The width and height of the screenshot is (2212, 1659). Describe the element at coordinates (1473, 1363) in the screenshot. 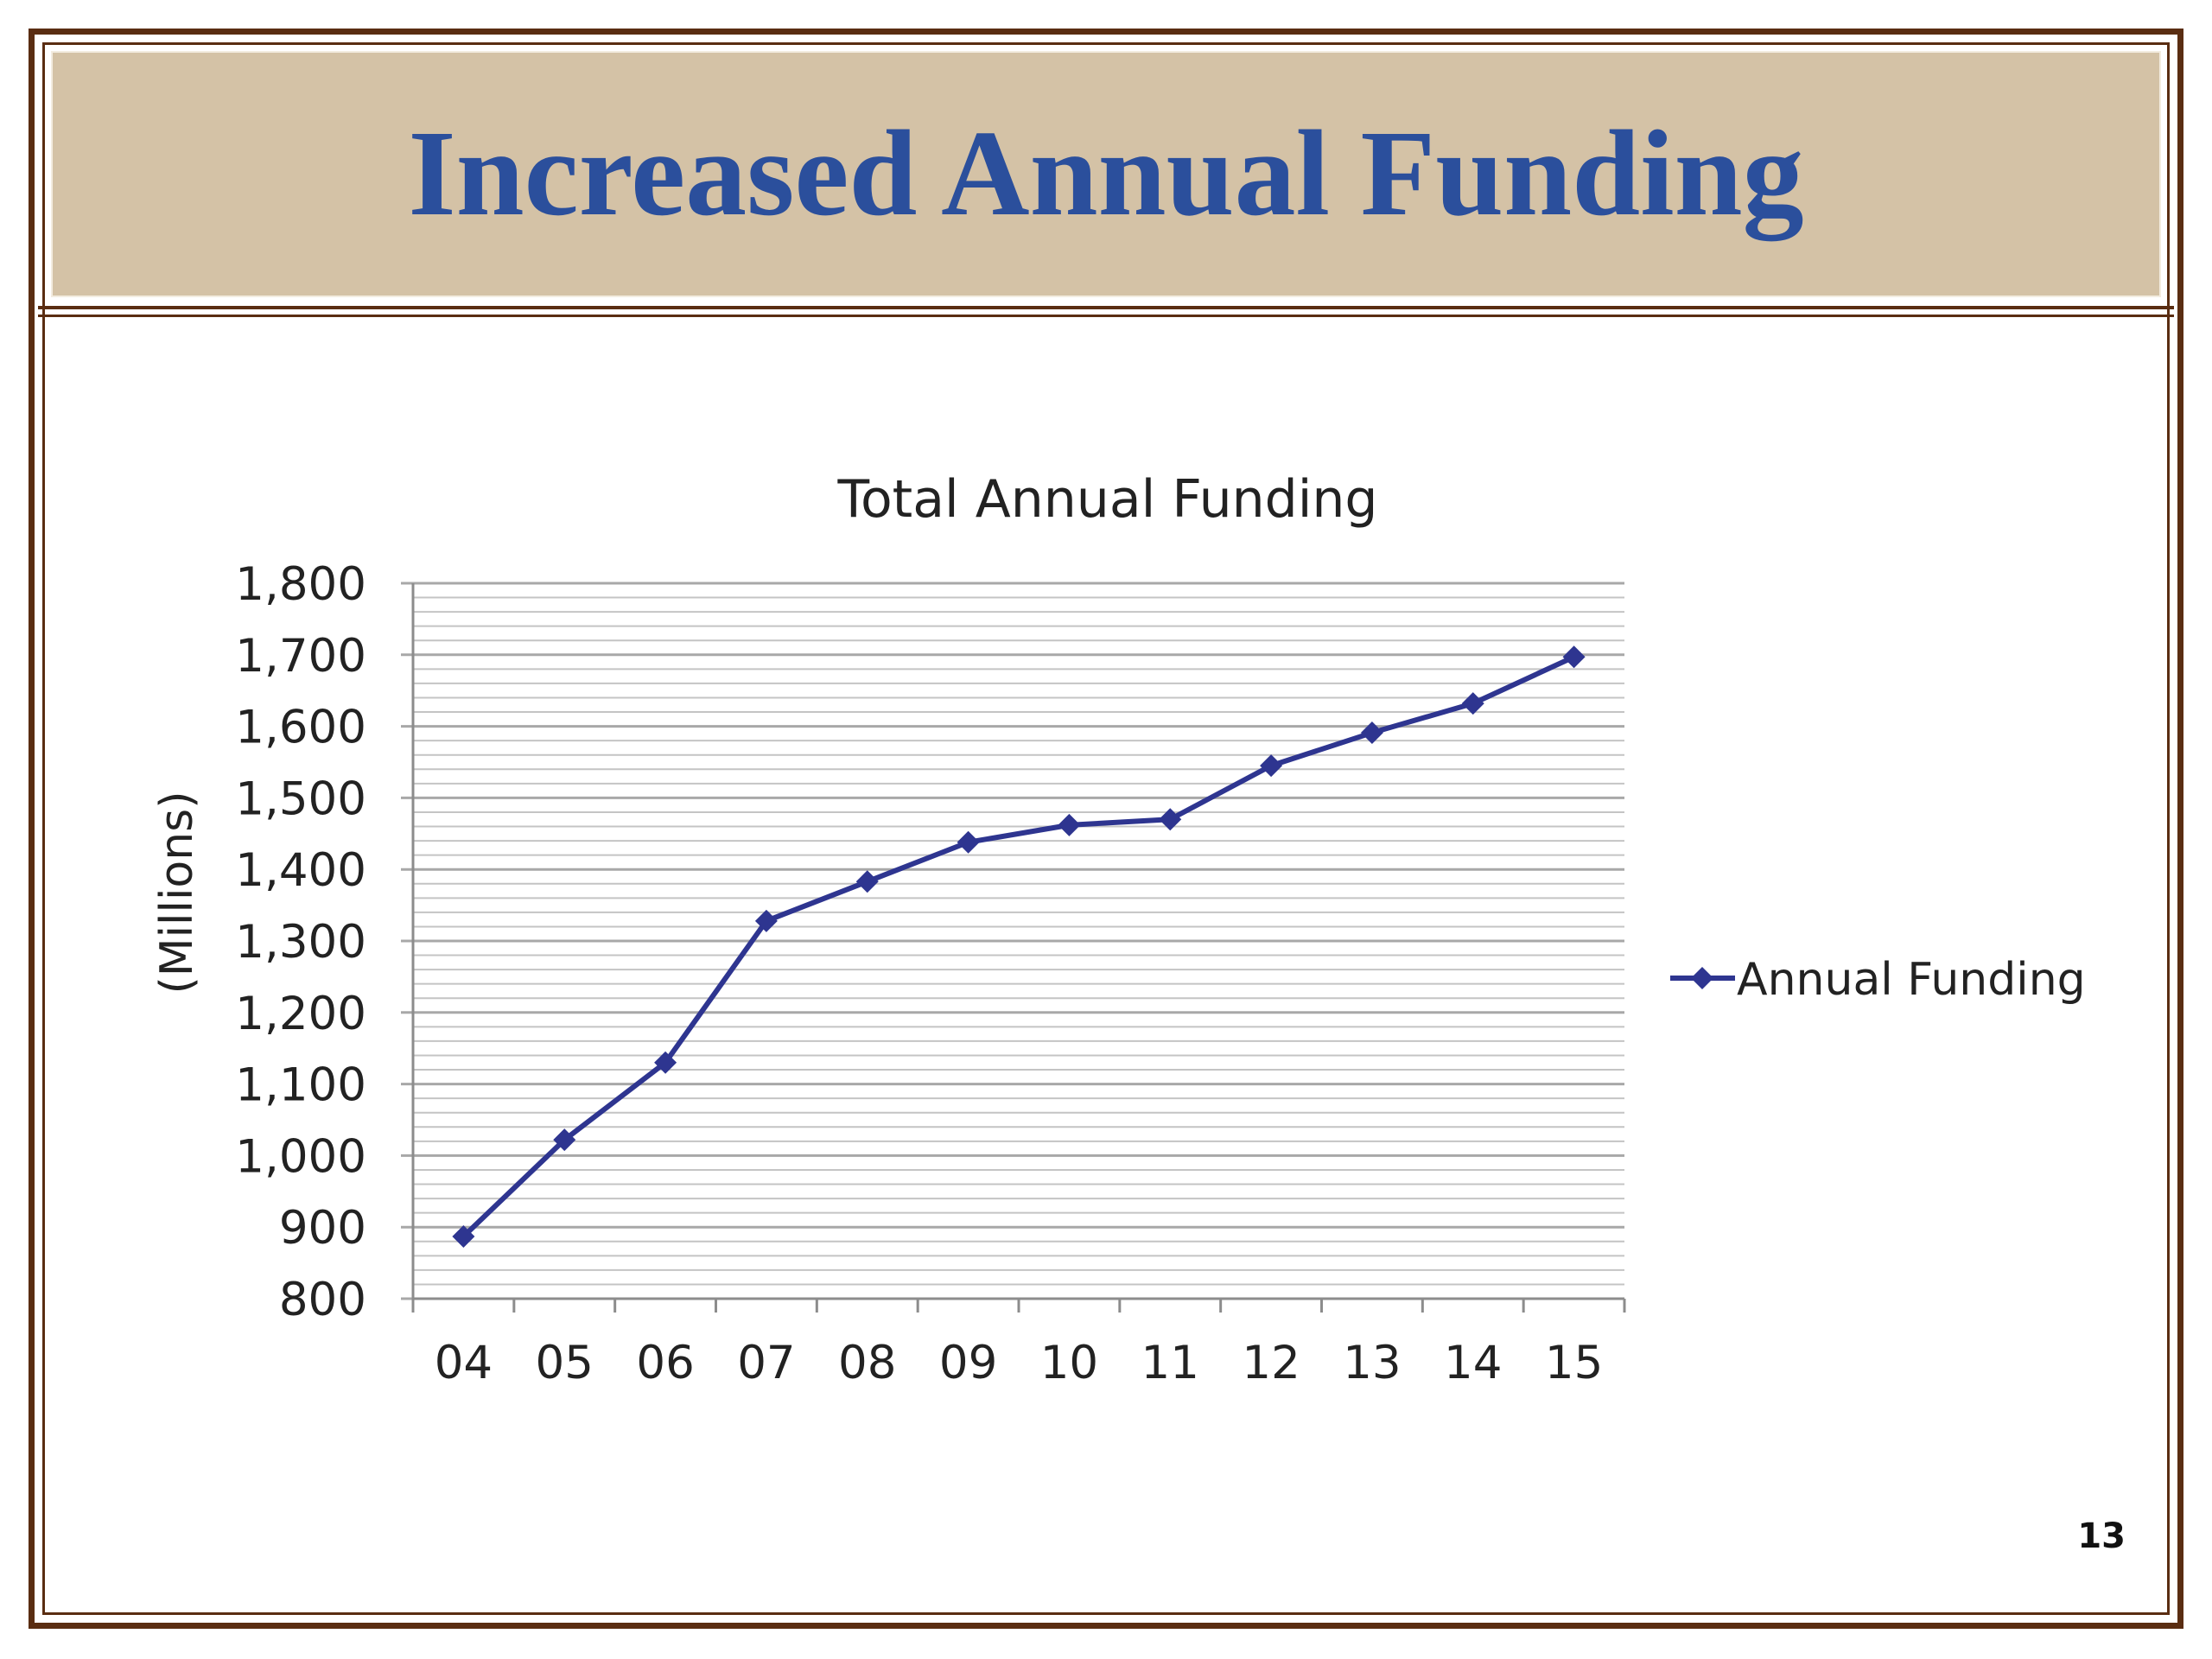

I see `x-tick-label: 14` at that location.